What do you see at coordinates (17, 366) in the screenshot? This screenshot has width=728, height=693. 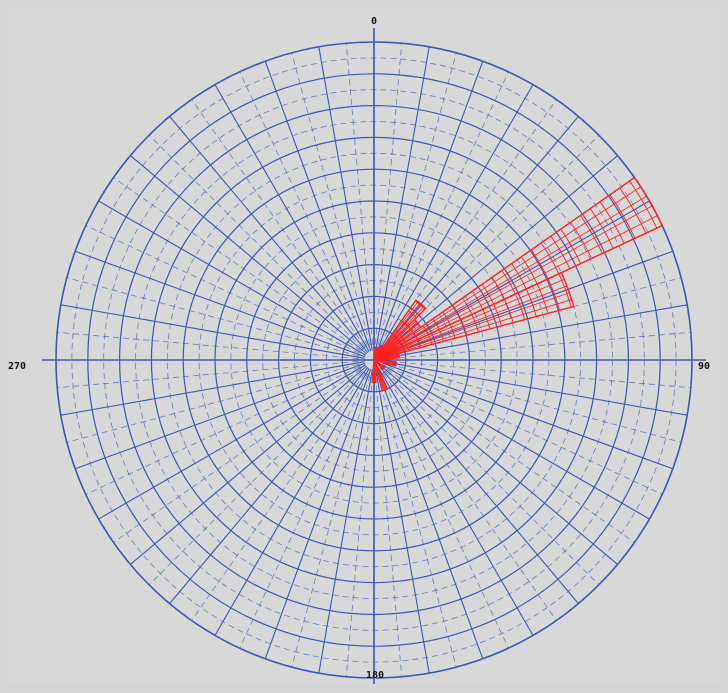 I see `angle-tick-label-270: 270` at bounding box center [17, 366].